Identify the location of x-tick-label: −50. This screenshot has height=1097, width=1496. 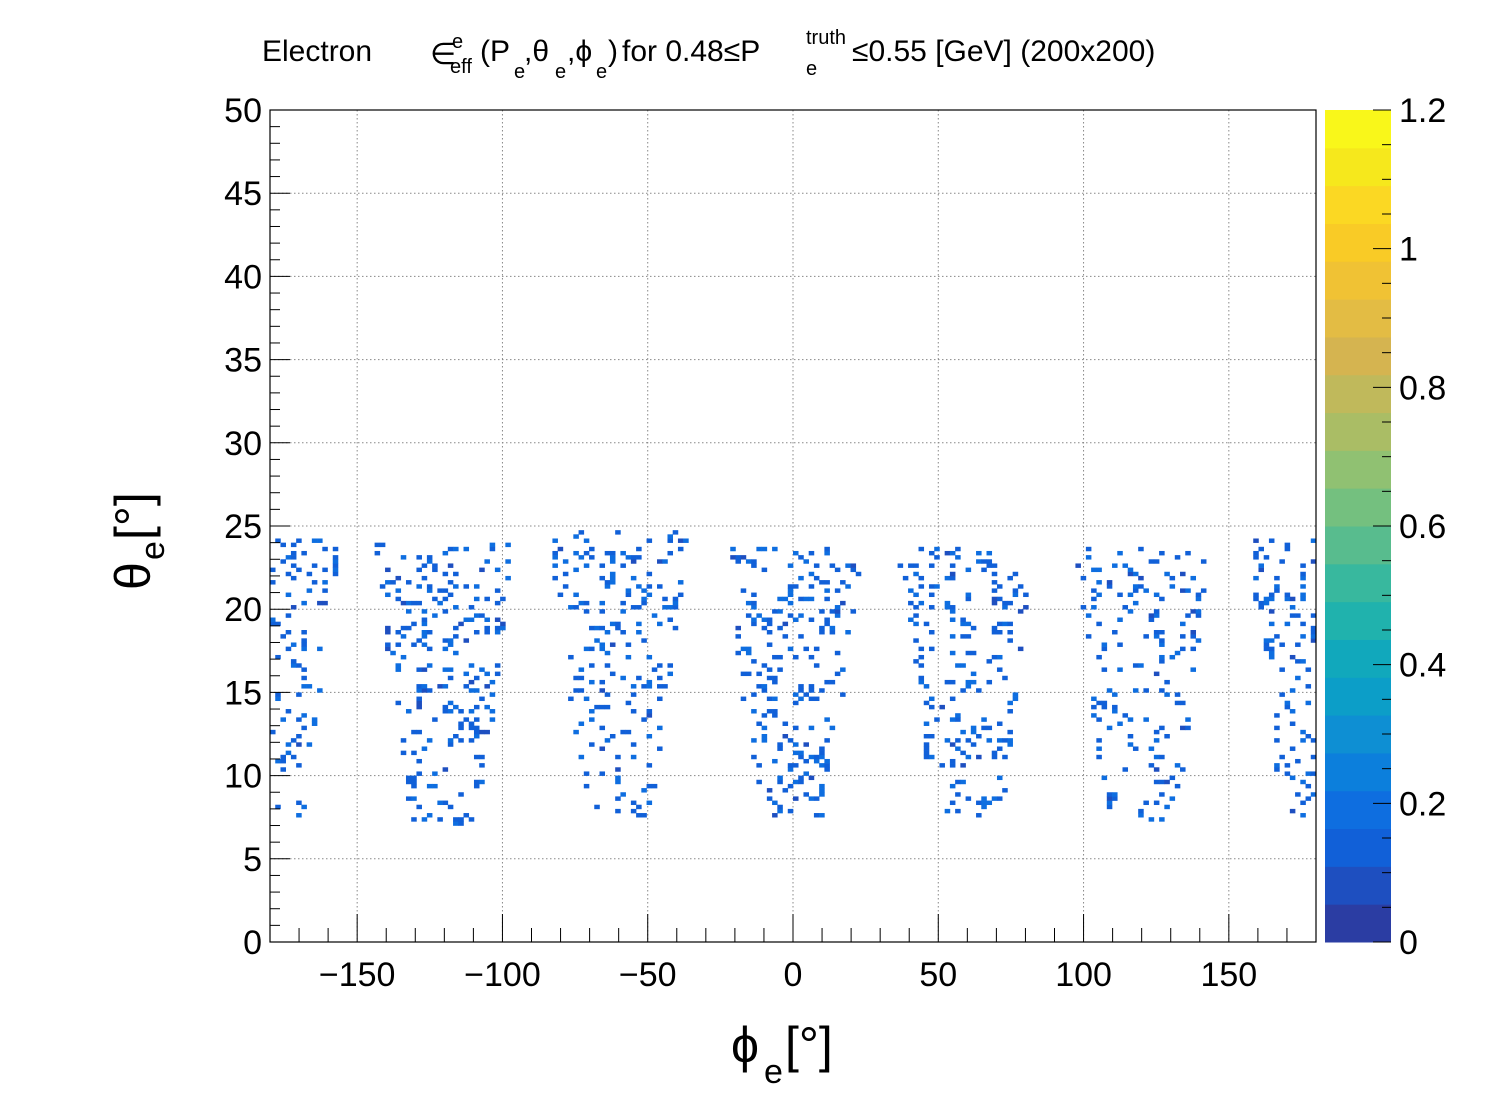
(648, 975).